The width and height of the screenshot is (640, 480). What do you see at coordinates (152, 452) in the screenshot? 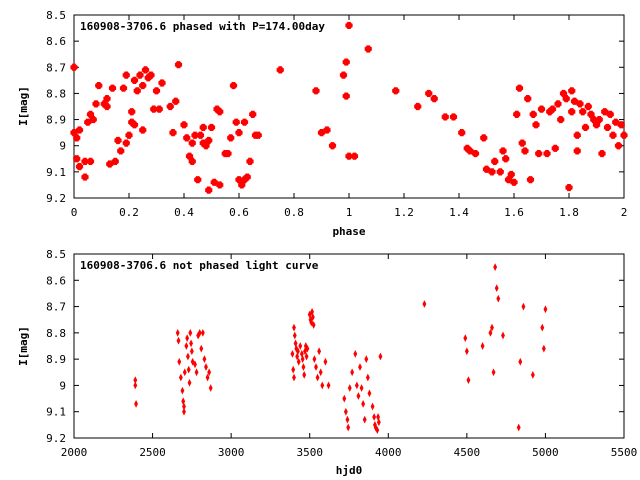
I see `unphased-x-tick-label: 2500` at bounding box center [152, 452].